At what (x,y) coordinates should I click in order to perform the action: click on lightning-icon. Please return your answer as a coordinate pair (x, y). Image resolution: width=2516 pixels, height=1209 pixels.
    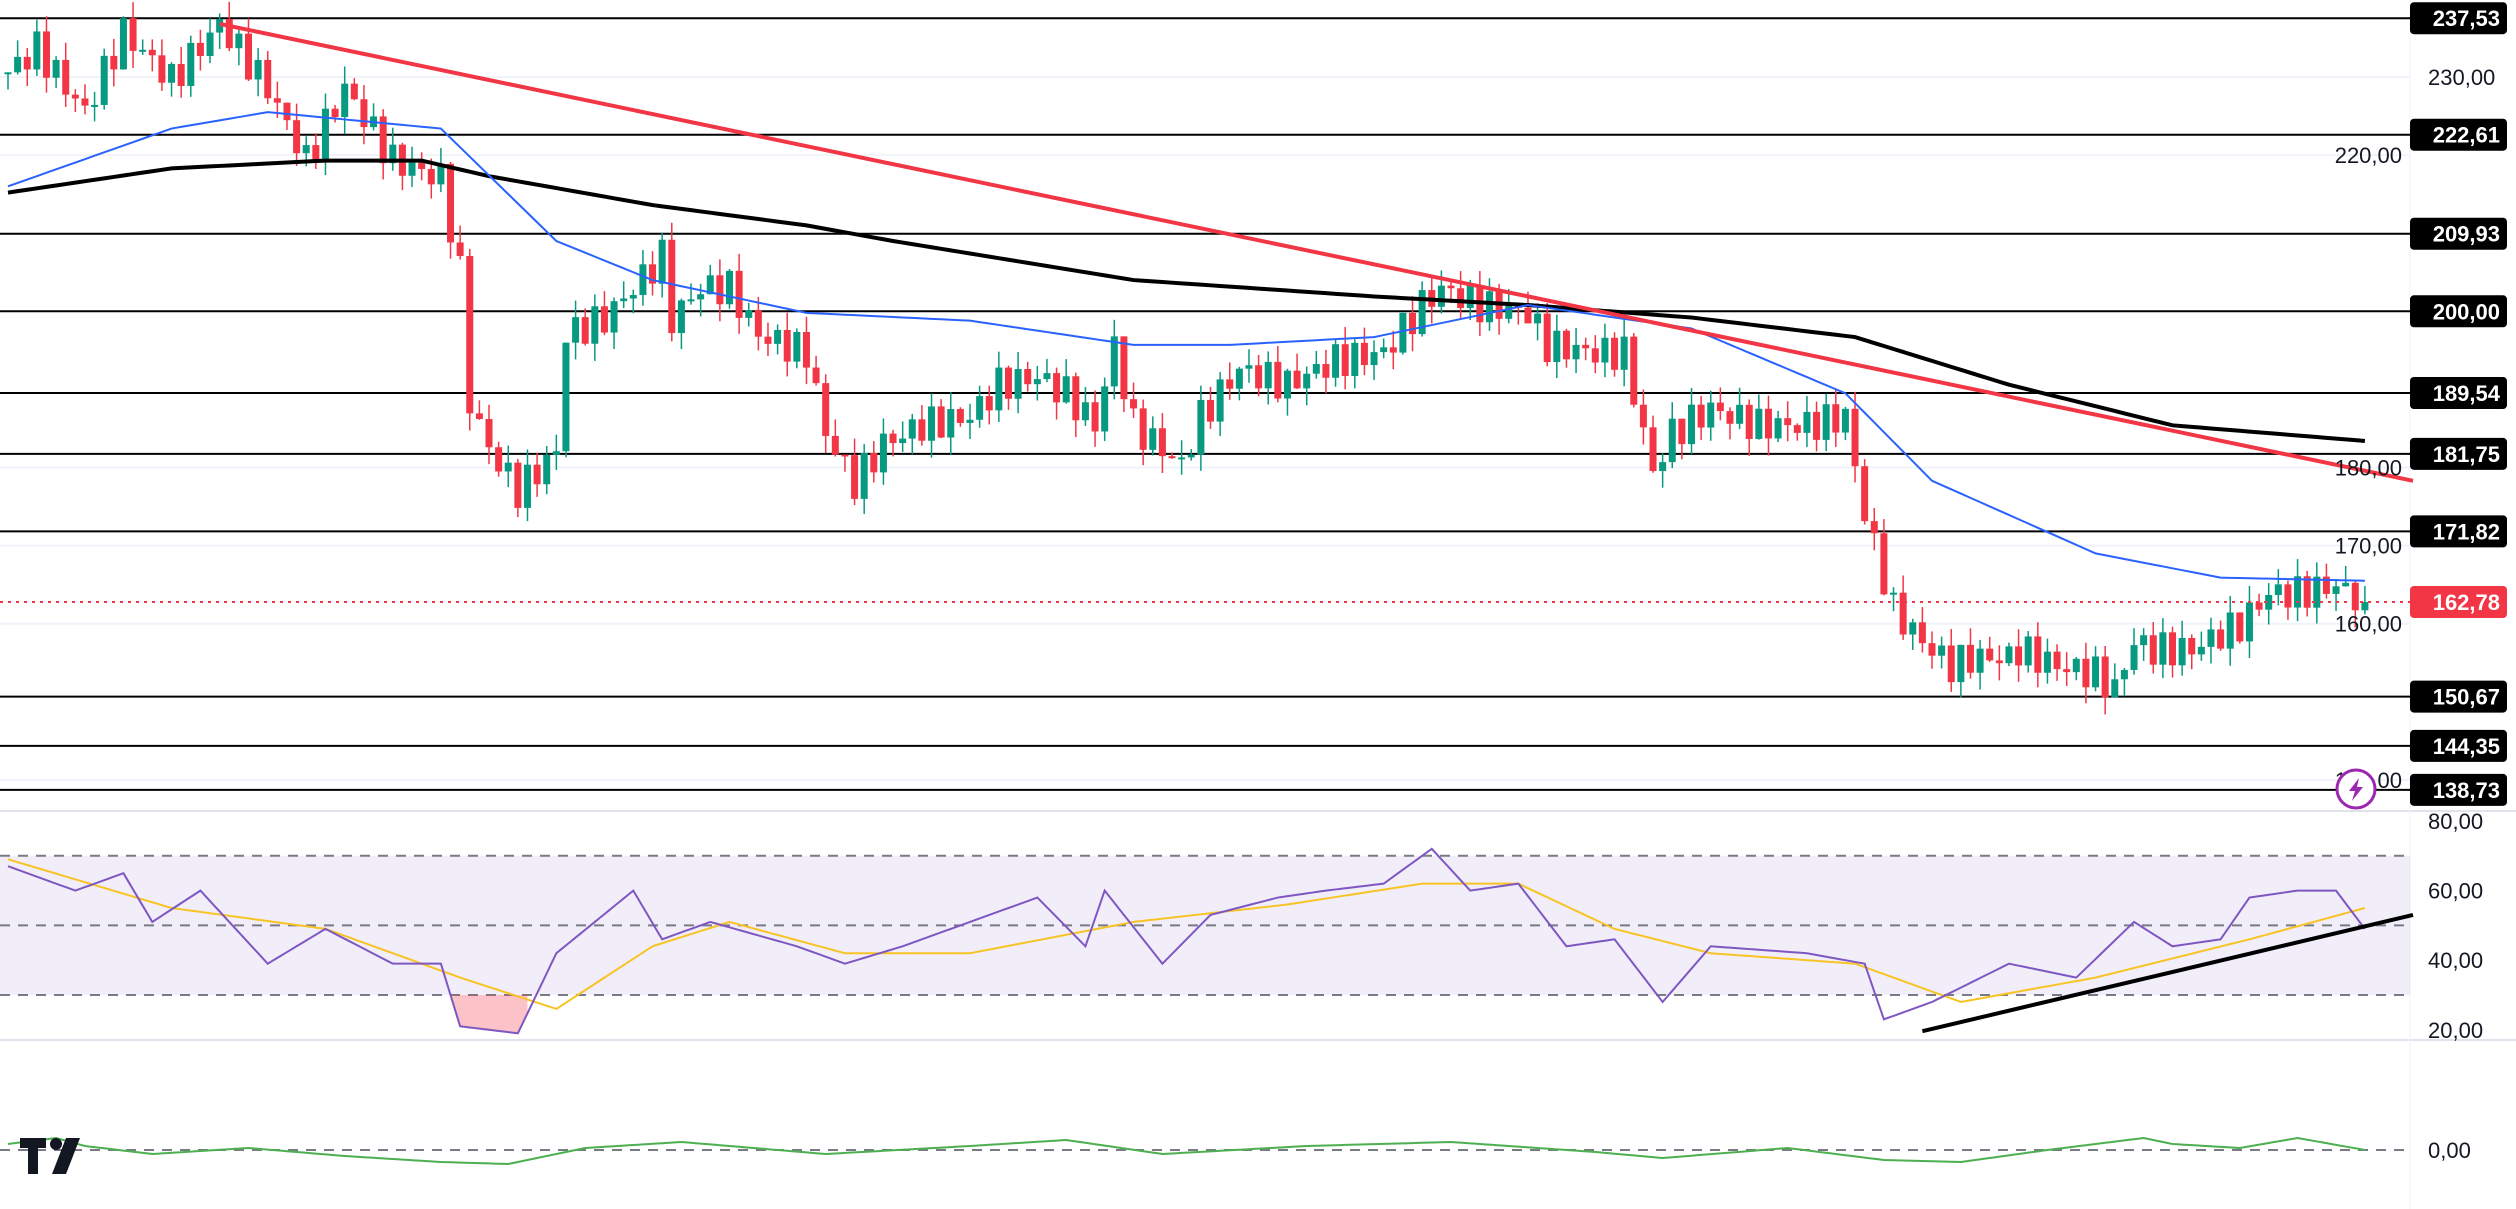
    Looking at the image, I should click on (2356, 789).